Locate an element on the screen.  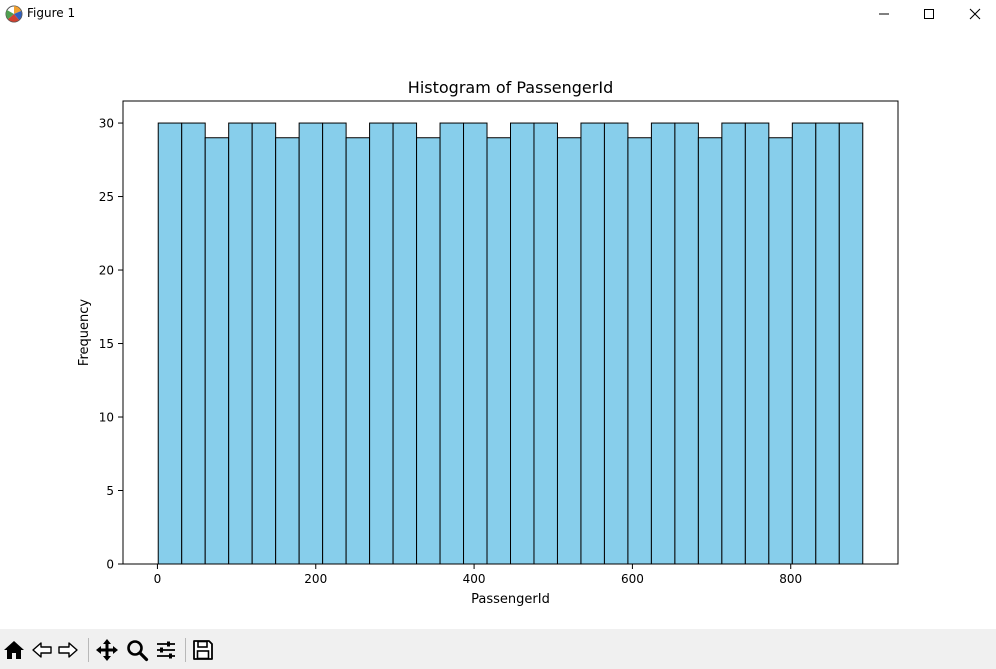
forward-arrow-icon is located at coordinates (68, 650).